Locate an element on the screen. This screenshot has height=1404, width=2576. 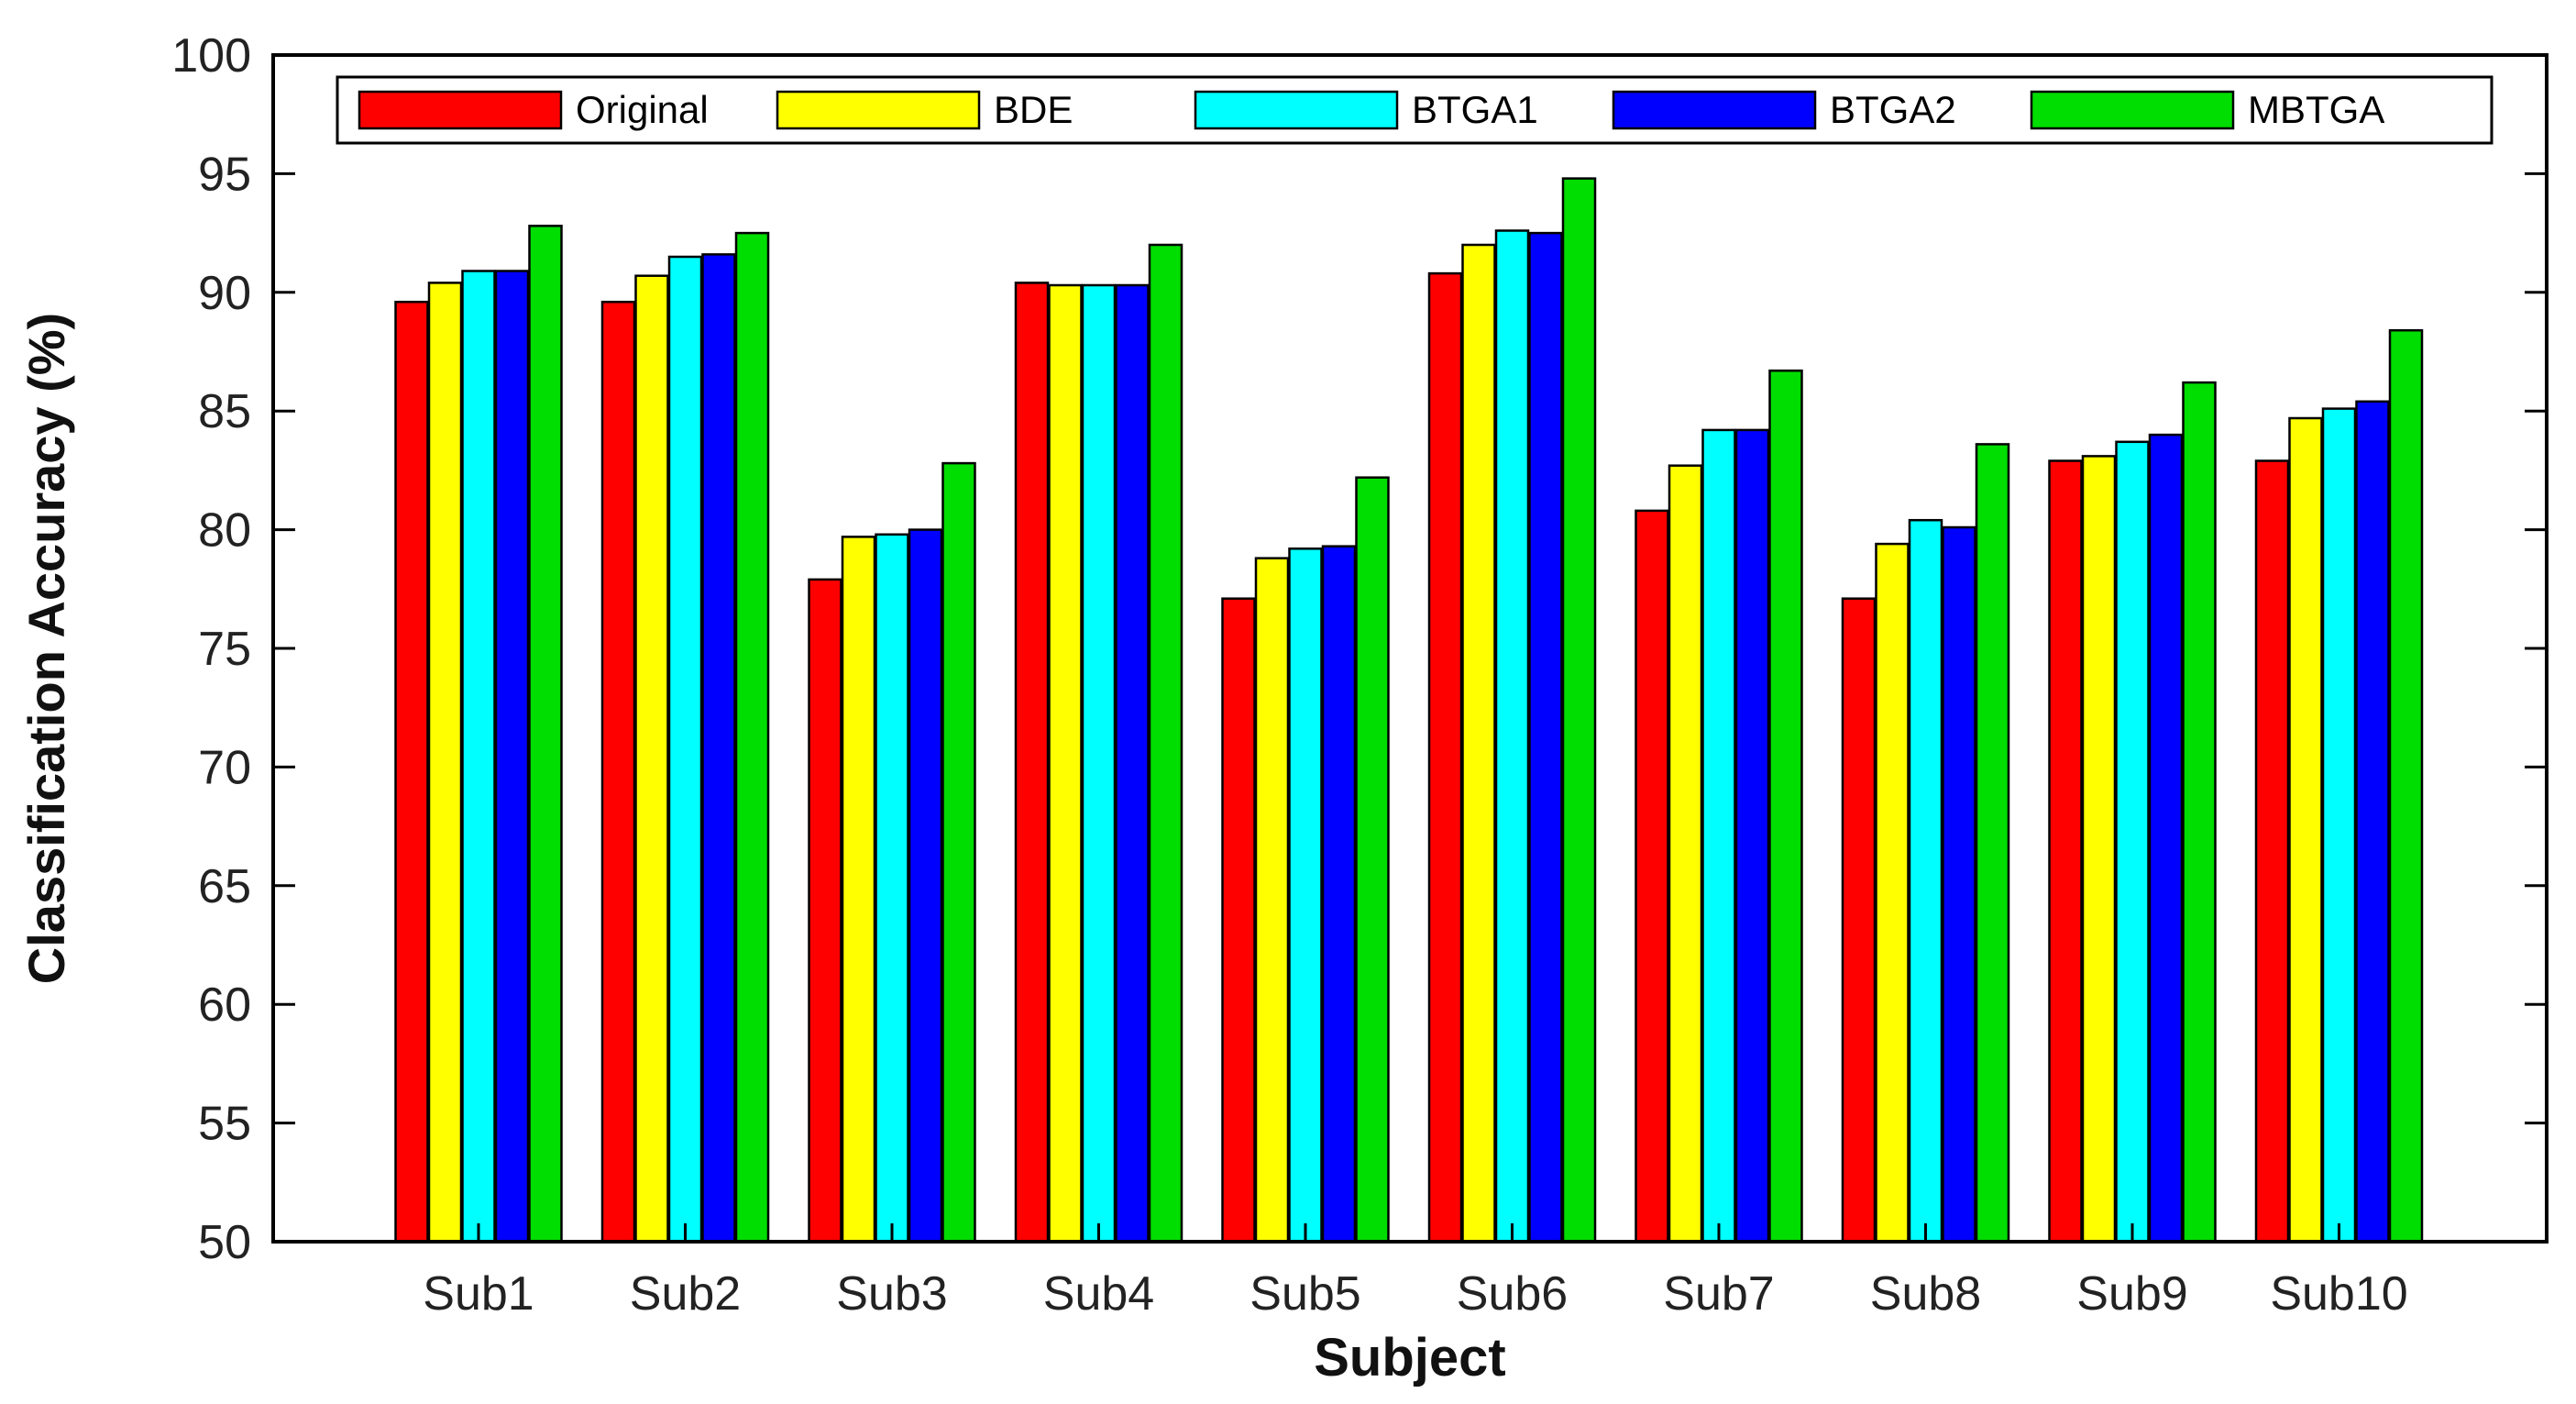
bar-original-sub1 is located at coordinates (411, 772).